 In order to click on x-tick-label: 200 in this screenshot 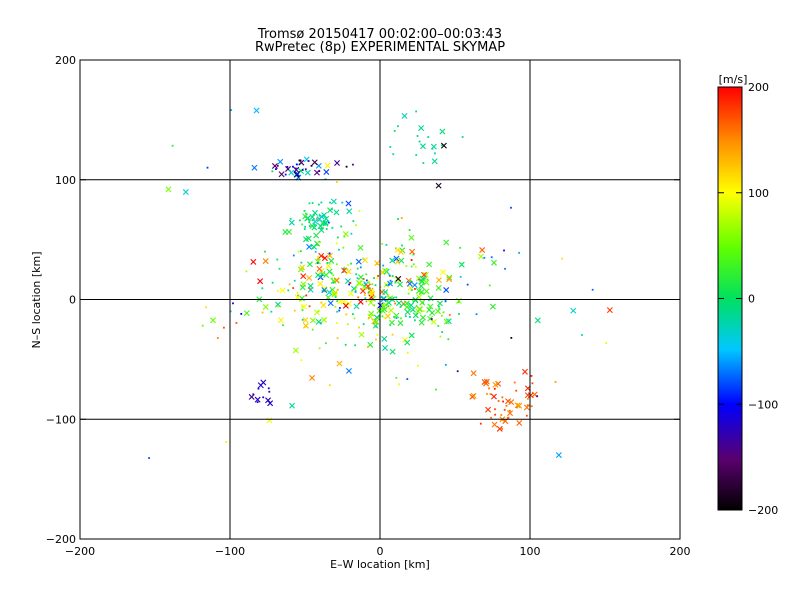, I will do `click(680, 551)`.